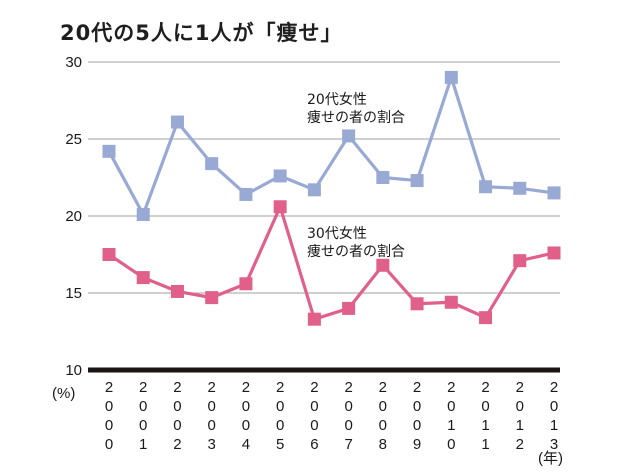  I want to click on y-tick-label: 10, so click(73, 370).